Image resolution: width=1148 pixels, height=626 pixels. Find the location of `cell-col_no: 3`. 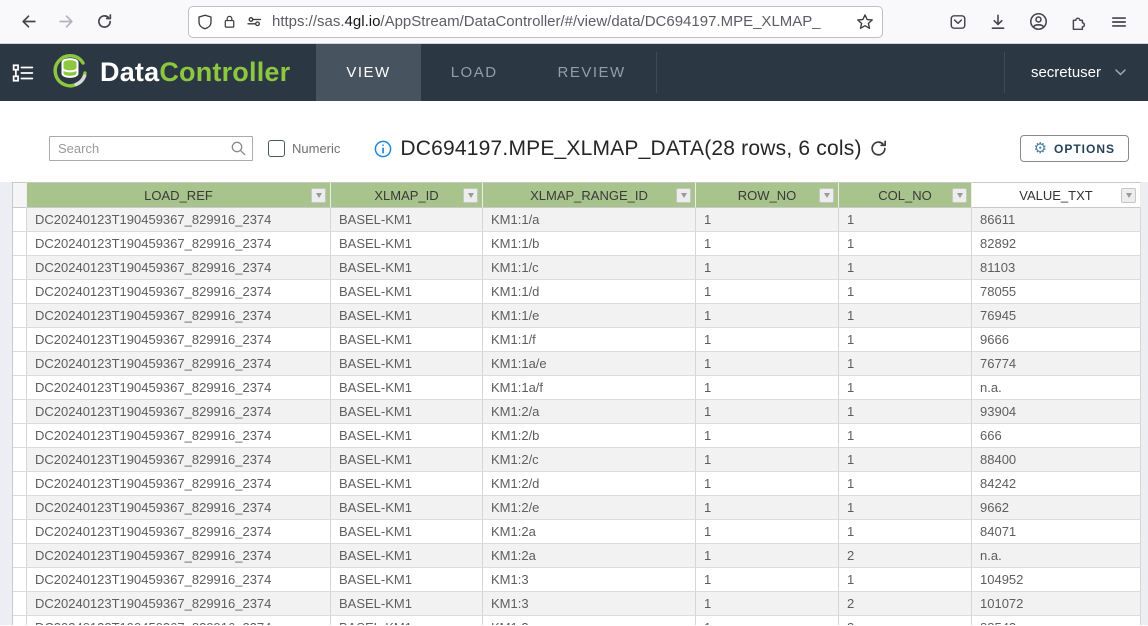

cell-col_no: 3 is located at coordinates (905, 620).